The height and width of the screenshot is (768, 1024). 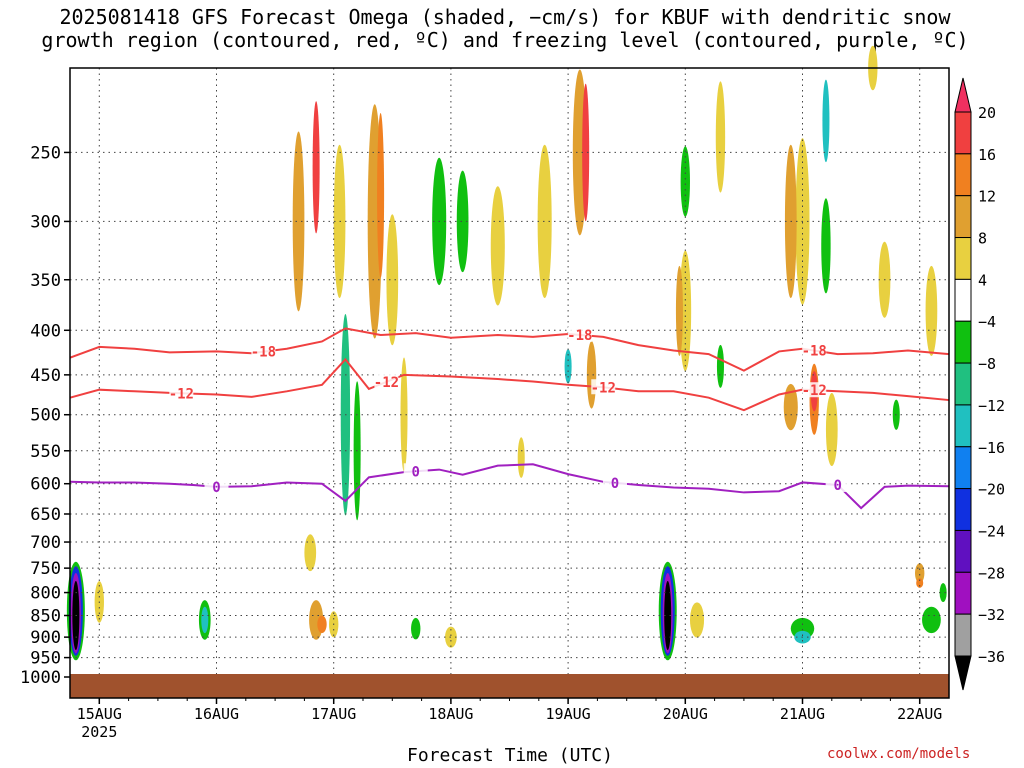 I want to click on x-axis-label: Forecast Time (UTC), so click(x=510, y=755).